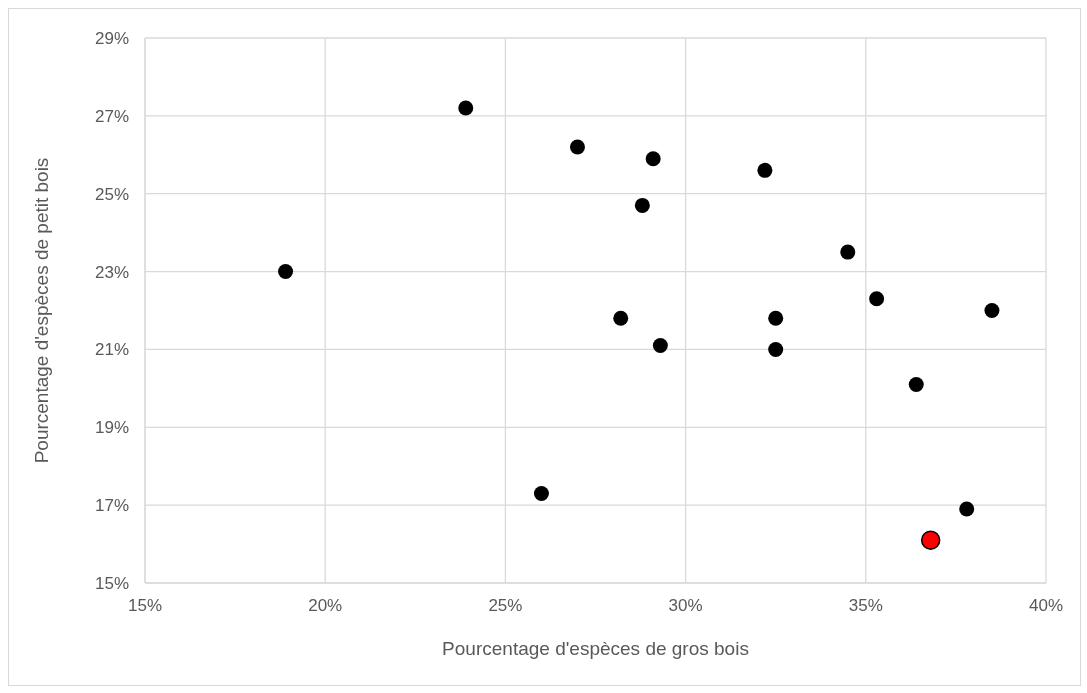 This screenshot has width=1087, height=693. What do you see at coordinates (111, 350) in the screenshot?
I see `y-tick-label: 21%` at bounding box center [111, 350].